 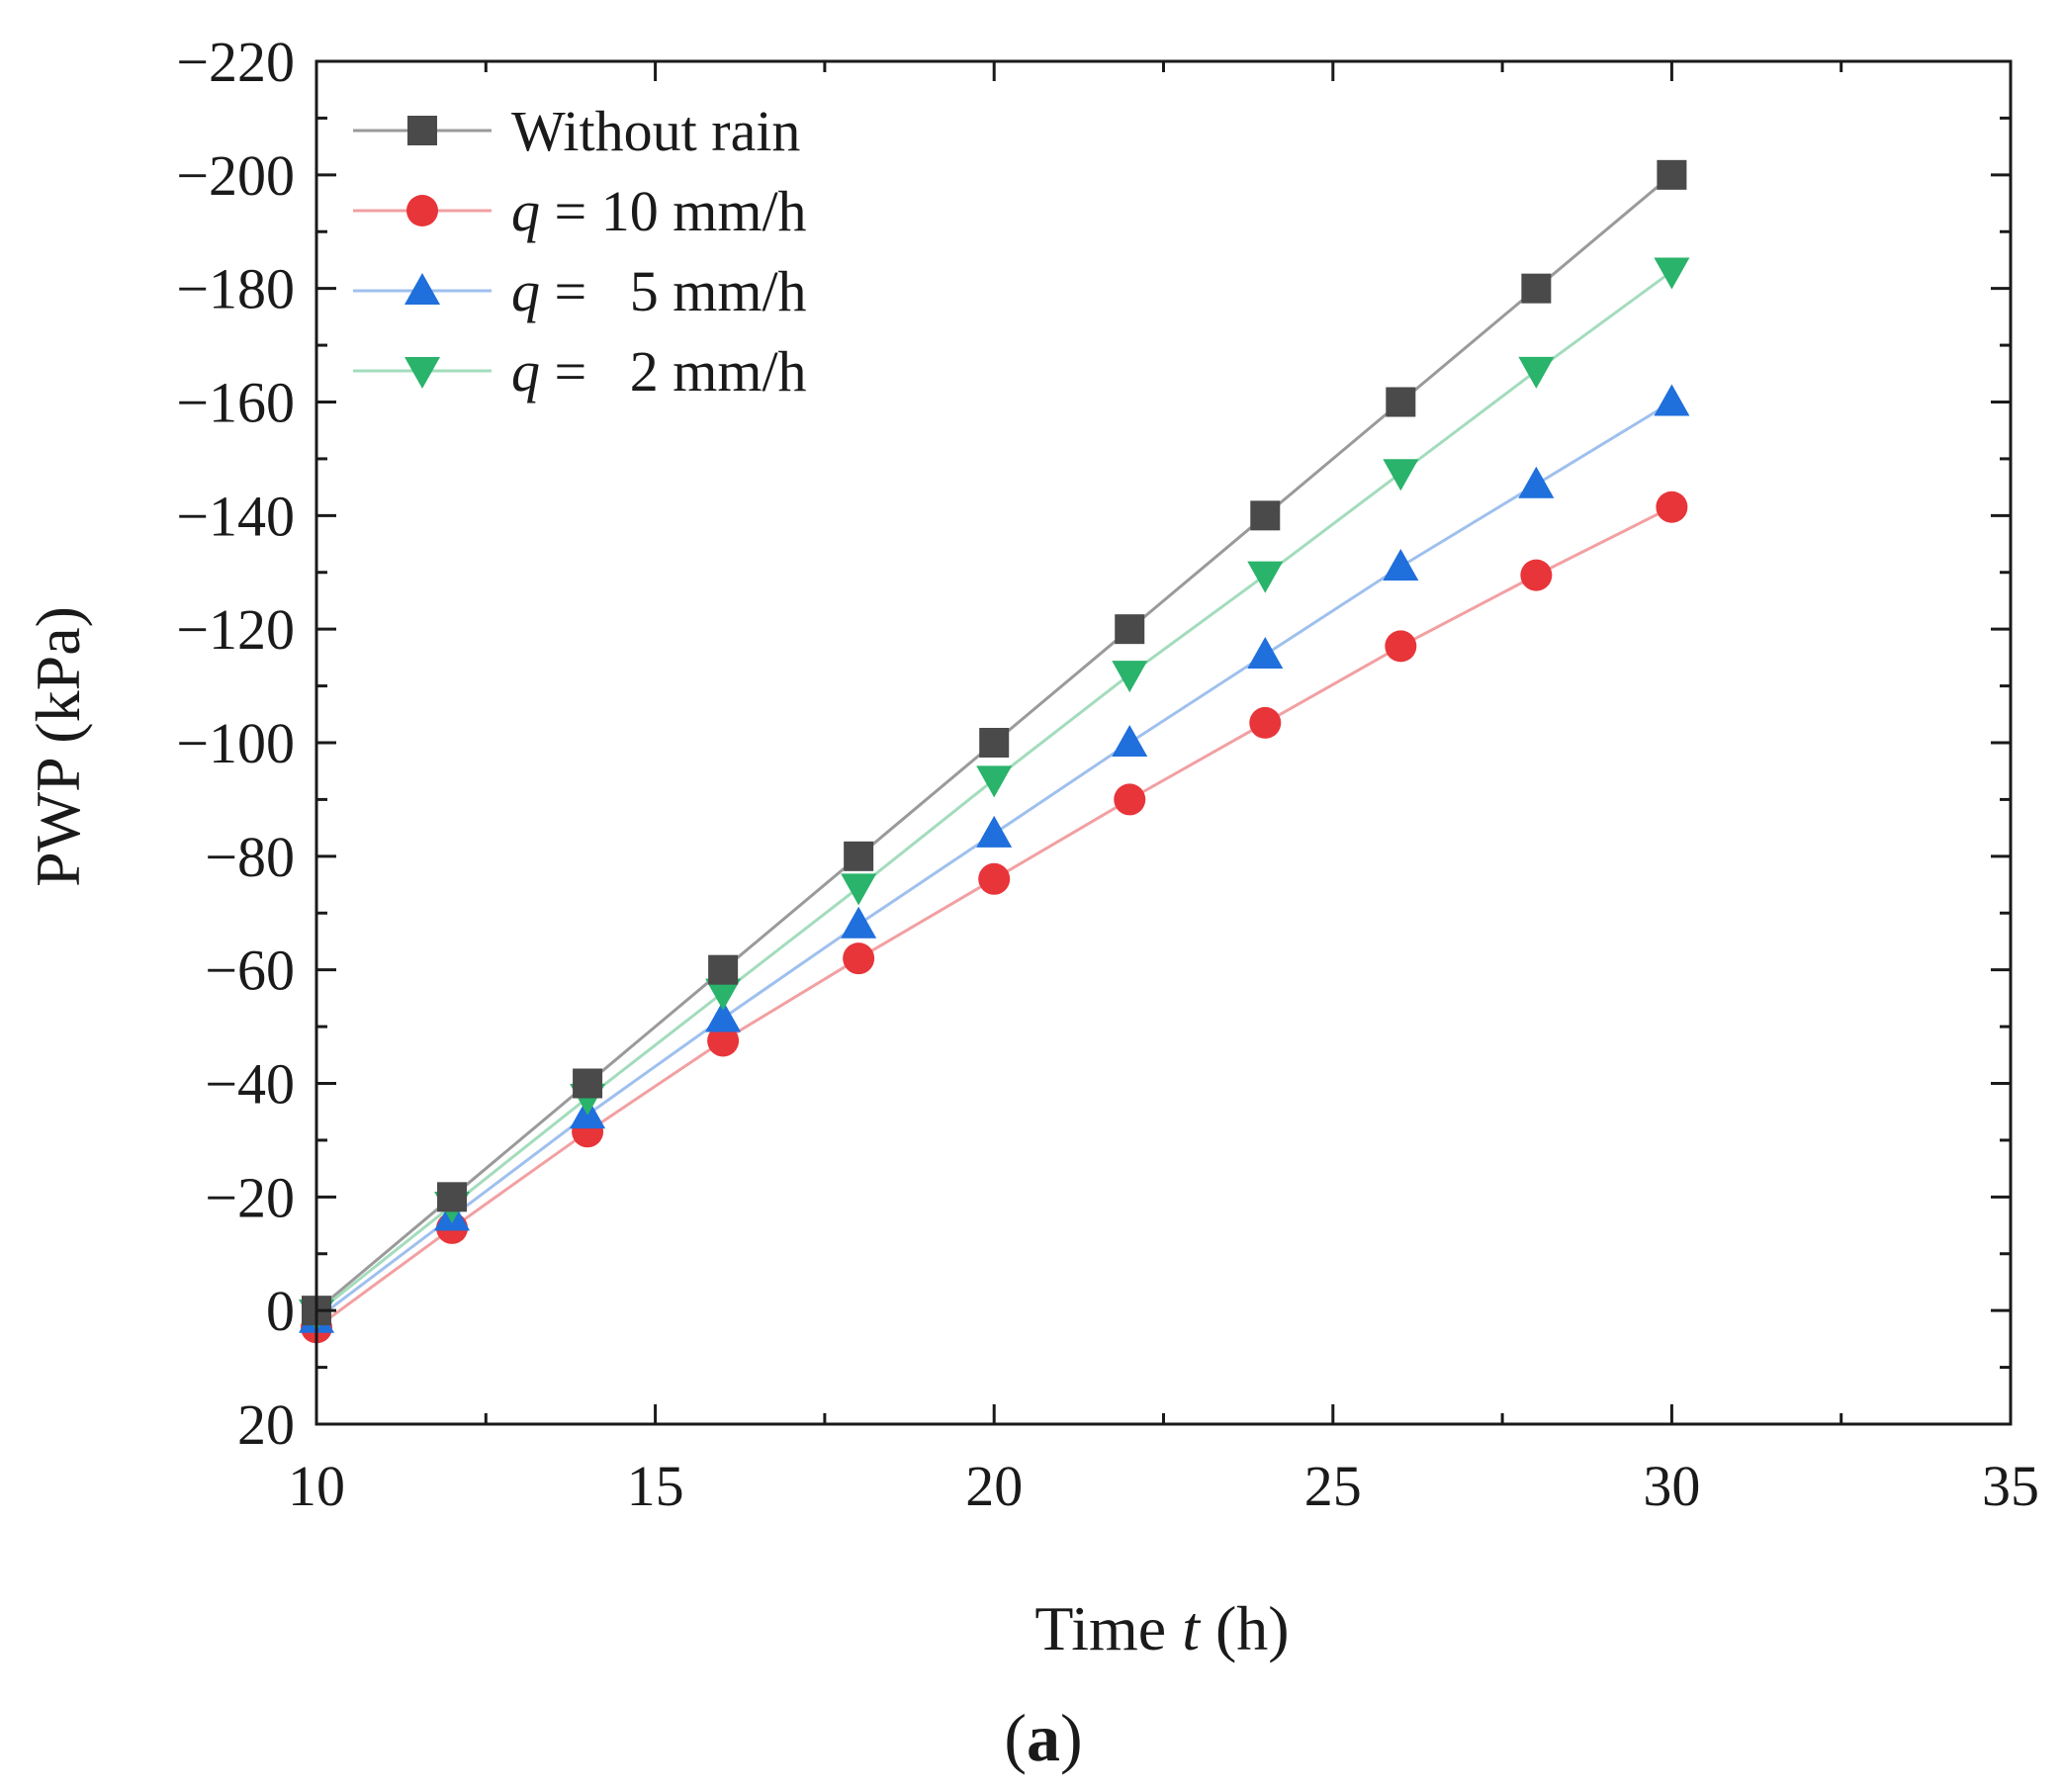 I want to click on y-tick-label-5: −80, so click(x=250, y=857).